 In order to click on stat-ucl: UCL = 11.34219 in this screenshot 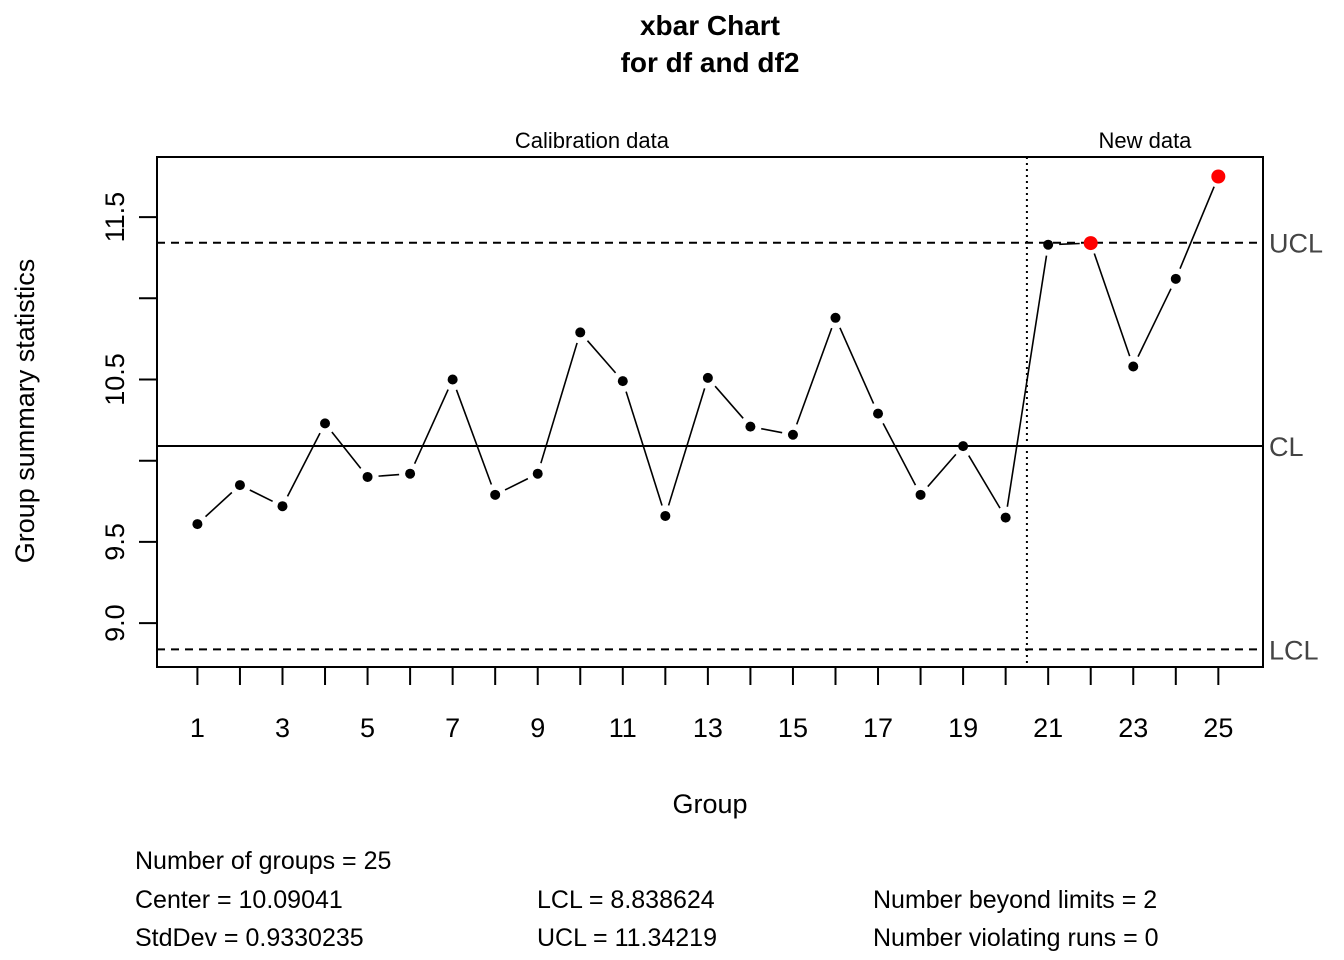, I will do `click(627, 938)`.